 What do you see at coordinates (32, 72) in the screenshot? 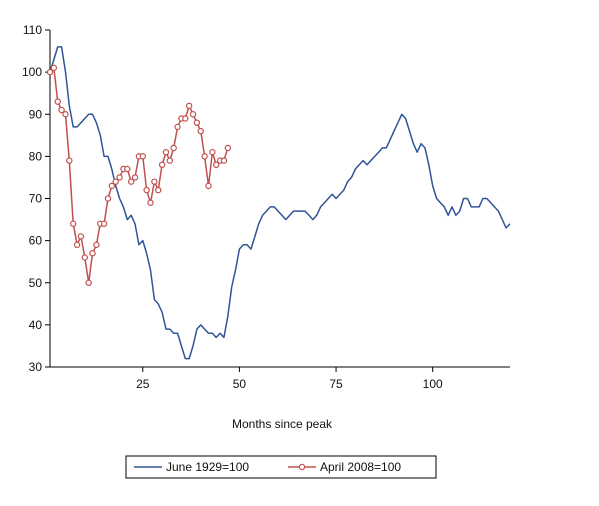
I see `y-tick-label: 100` at bounding box center [32, 72].